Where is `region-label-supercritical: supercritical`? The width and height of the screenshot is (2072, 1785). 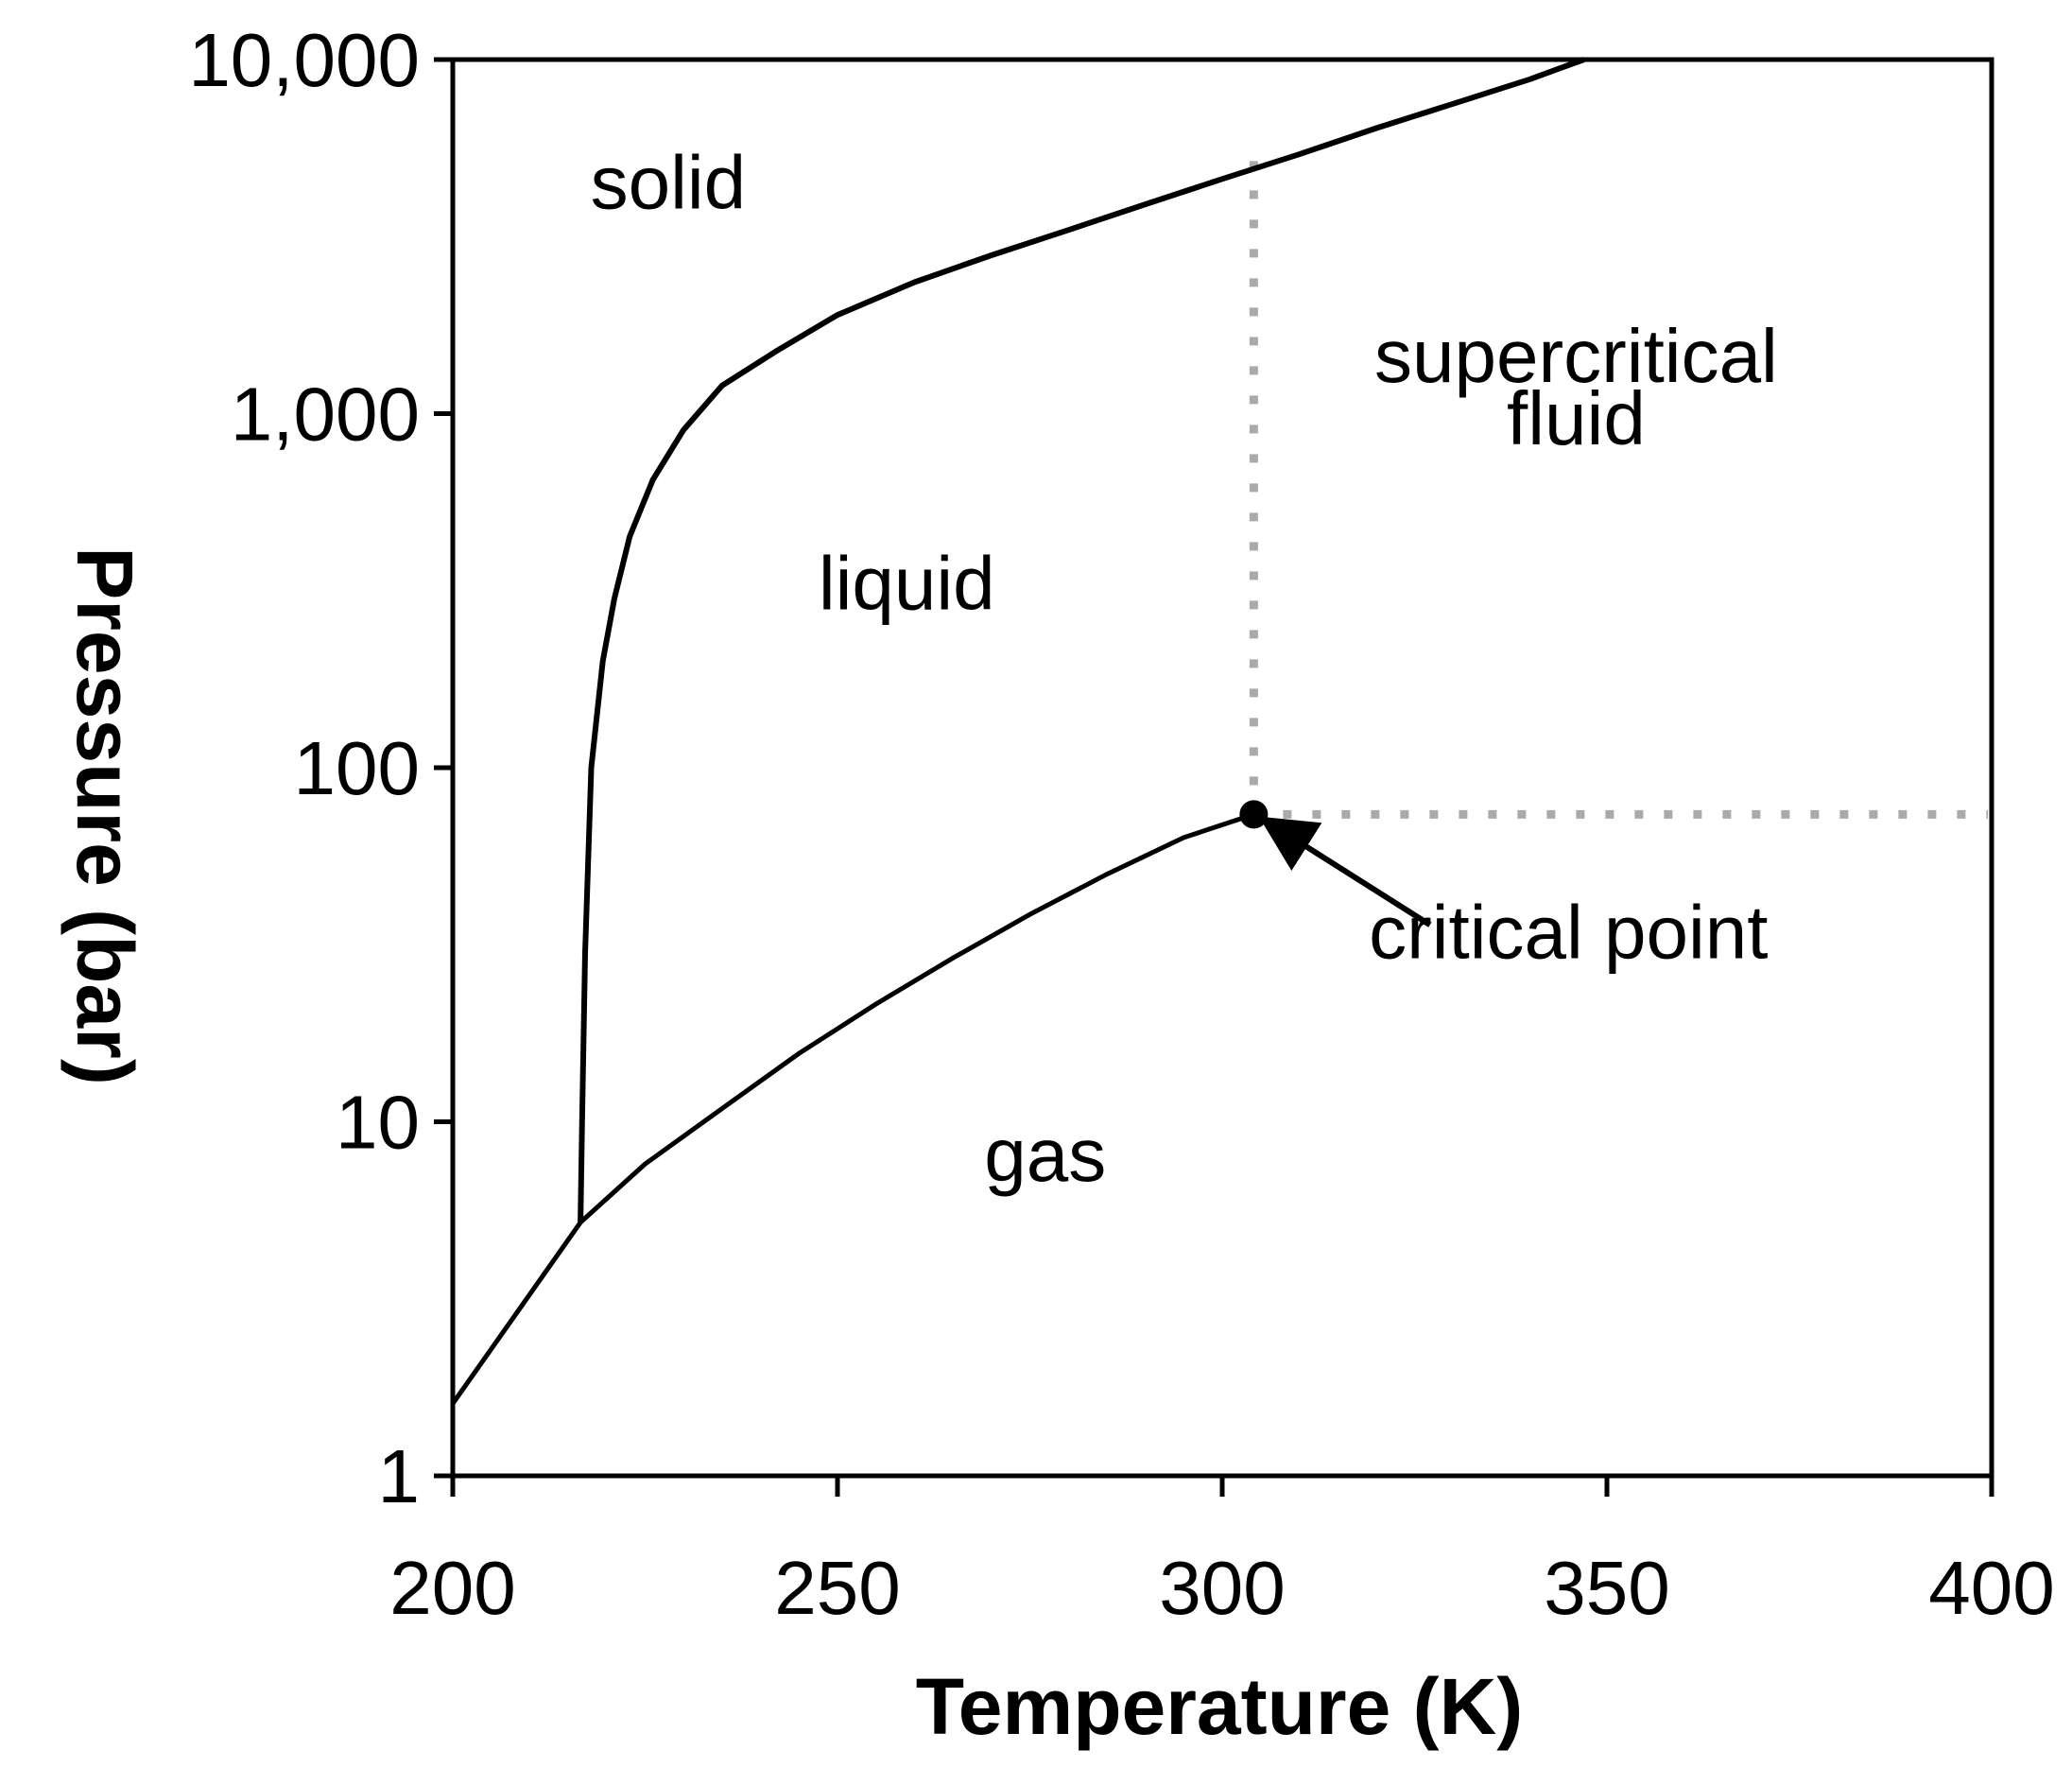
region-label-supercritical: supercritical is located at coordinates (1576, 356).